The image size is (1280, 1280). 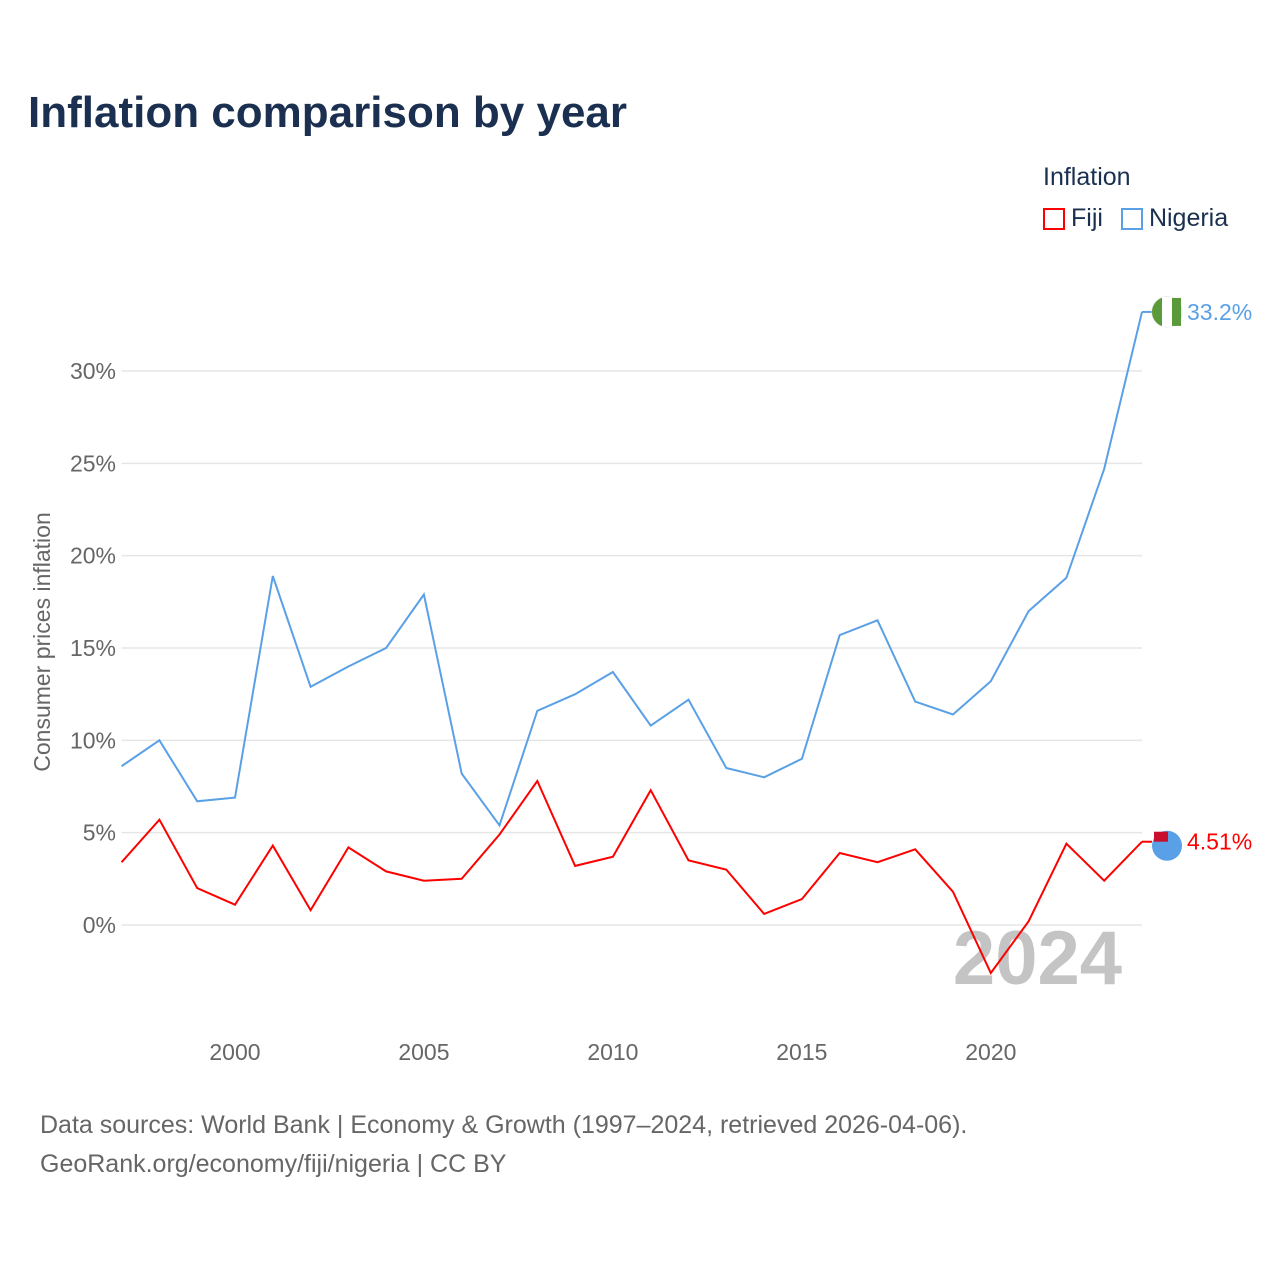 I want to click on y-tick-label: 15%, so click(x=93, y=648).